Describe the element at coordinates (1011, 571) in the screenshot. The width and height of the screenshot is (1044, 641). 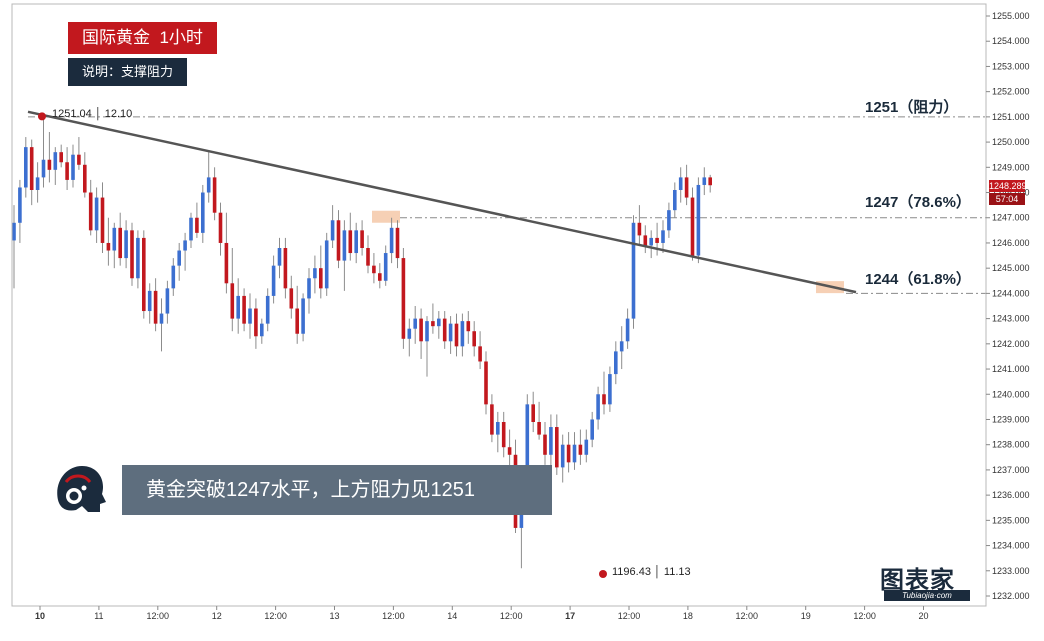
I see `y-tick-label: 1233.000` at that location.